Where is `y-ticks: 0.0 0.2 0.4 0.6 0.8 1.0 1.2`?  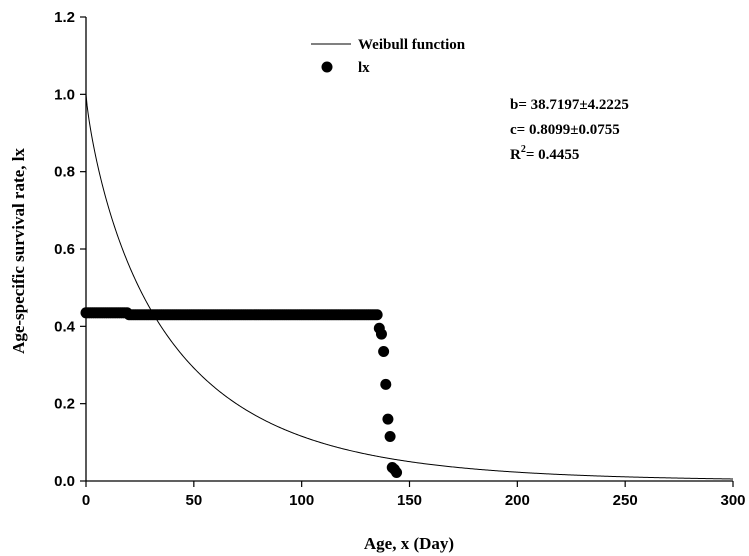 y-ticks: 0.0 0.2 0.4 0.6 0.8 1.0 1.2 is located at coordinates (70, 249).